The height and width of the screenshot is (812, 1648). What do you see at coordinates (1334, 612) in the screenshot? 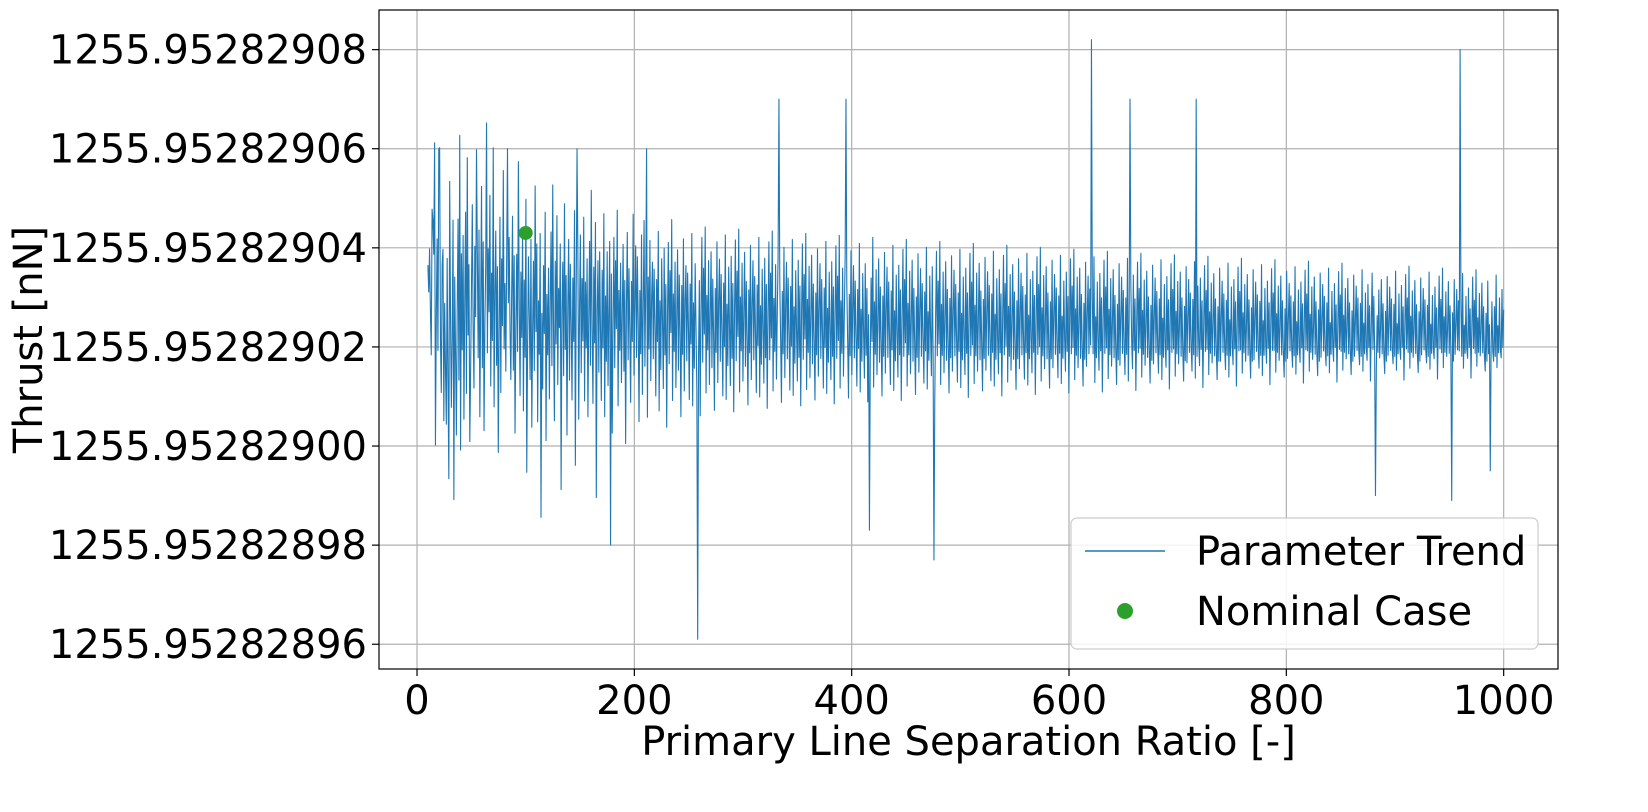
I see `legend-entry-nominal-case: Nominal Case` at bounding box center [1334, 612].